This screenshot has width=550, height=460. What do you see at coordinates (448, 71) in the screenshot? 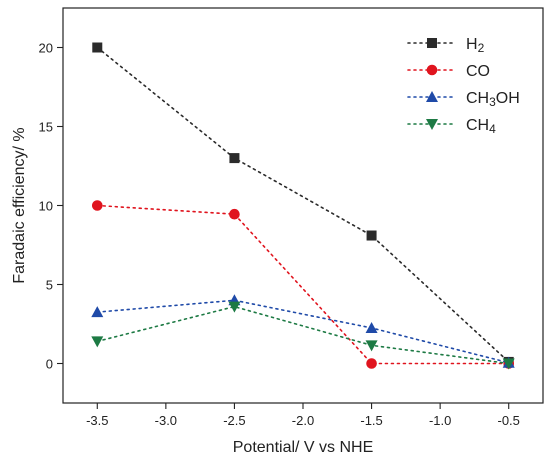
I see `legend-item: CO` at bounding box center [448, 71].